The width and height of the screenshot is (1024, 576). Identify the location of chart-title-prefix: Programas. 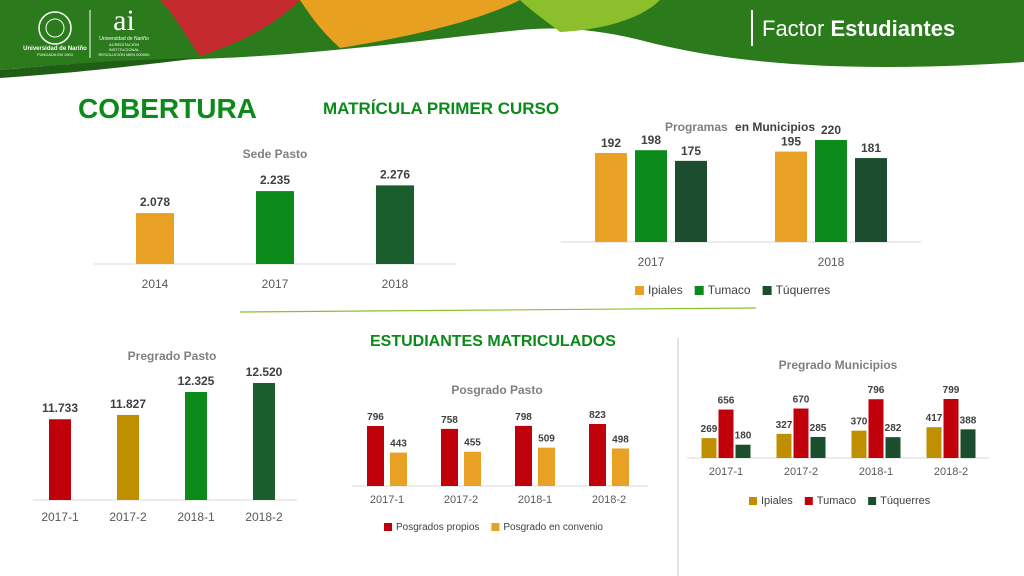
(696, 127).